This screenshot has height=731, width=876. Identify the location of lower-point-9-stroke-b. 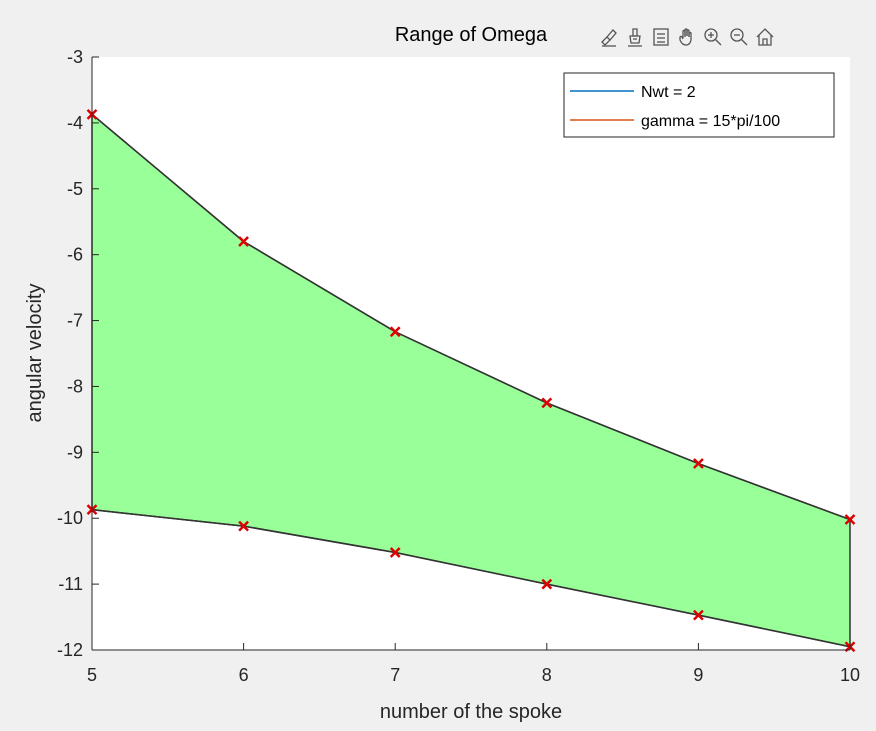
(698, 615).